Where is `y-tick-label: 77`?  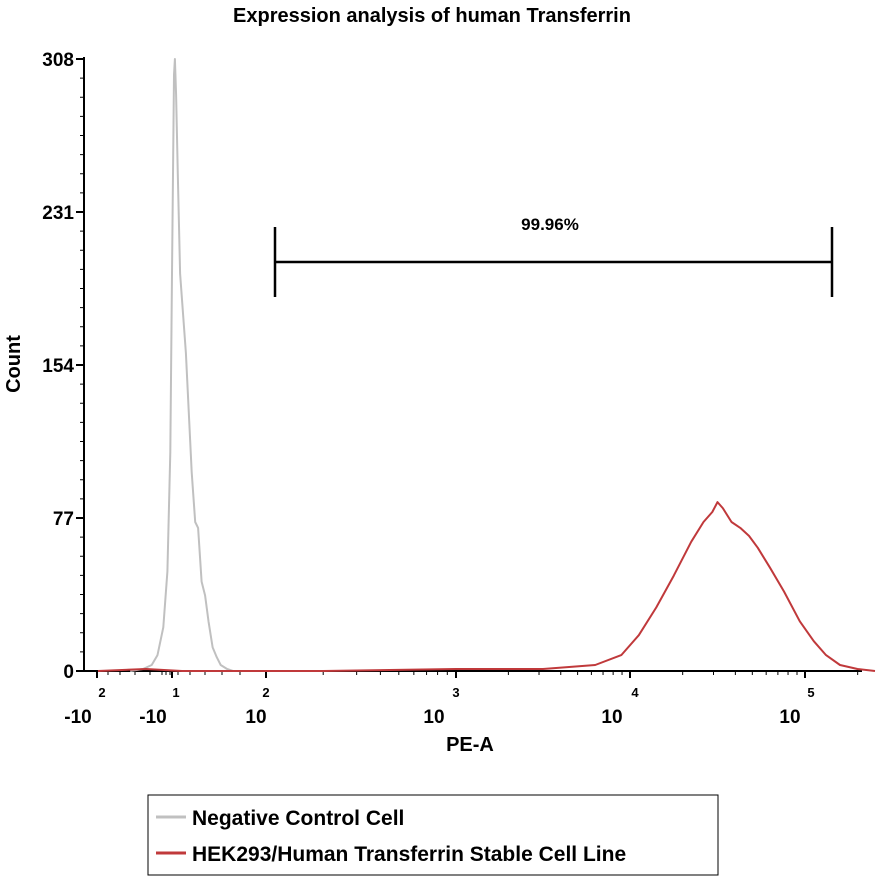
y-tick-label: 77 is located at coordinates (63, 519).